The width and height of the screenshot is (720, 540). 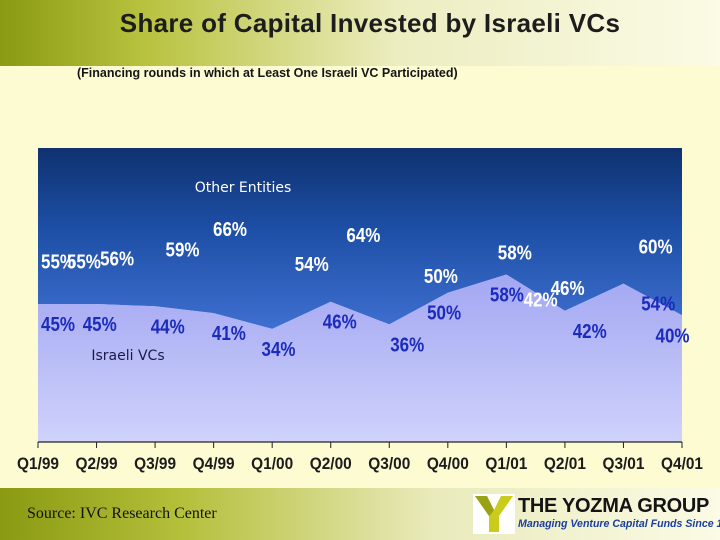 I want to click on data-label-other-entities: 46%, so click(x=568, y=289).